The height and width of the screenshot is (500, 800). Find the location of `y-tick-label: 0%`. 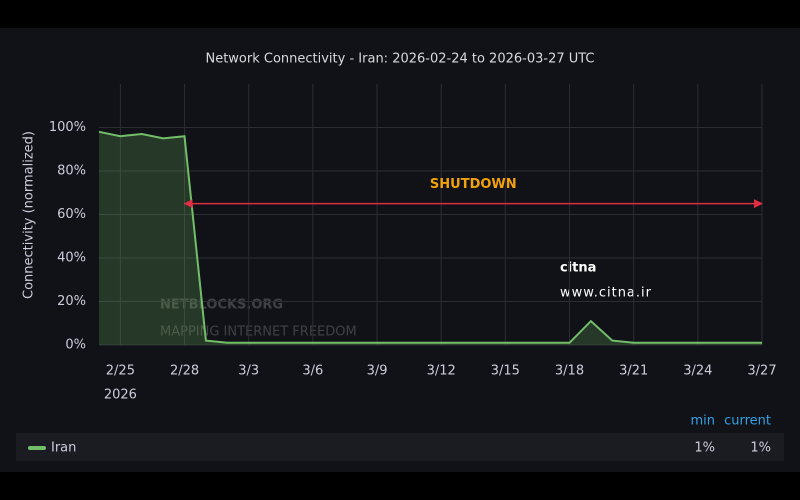

y-tick-label: 0% is located at coordinates (75, 345).